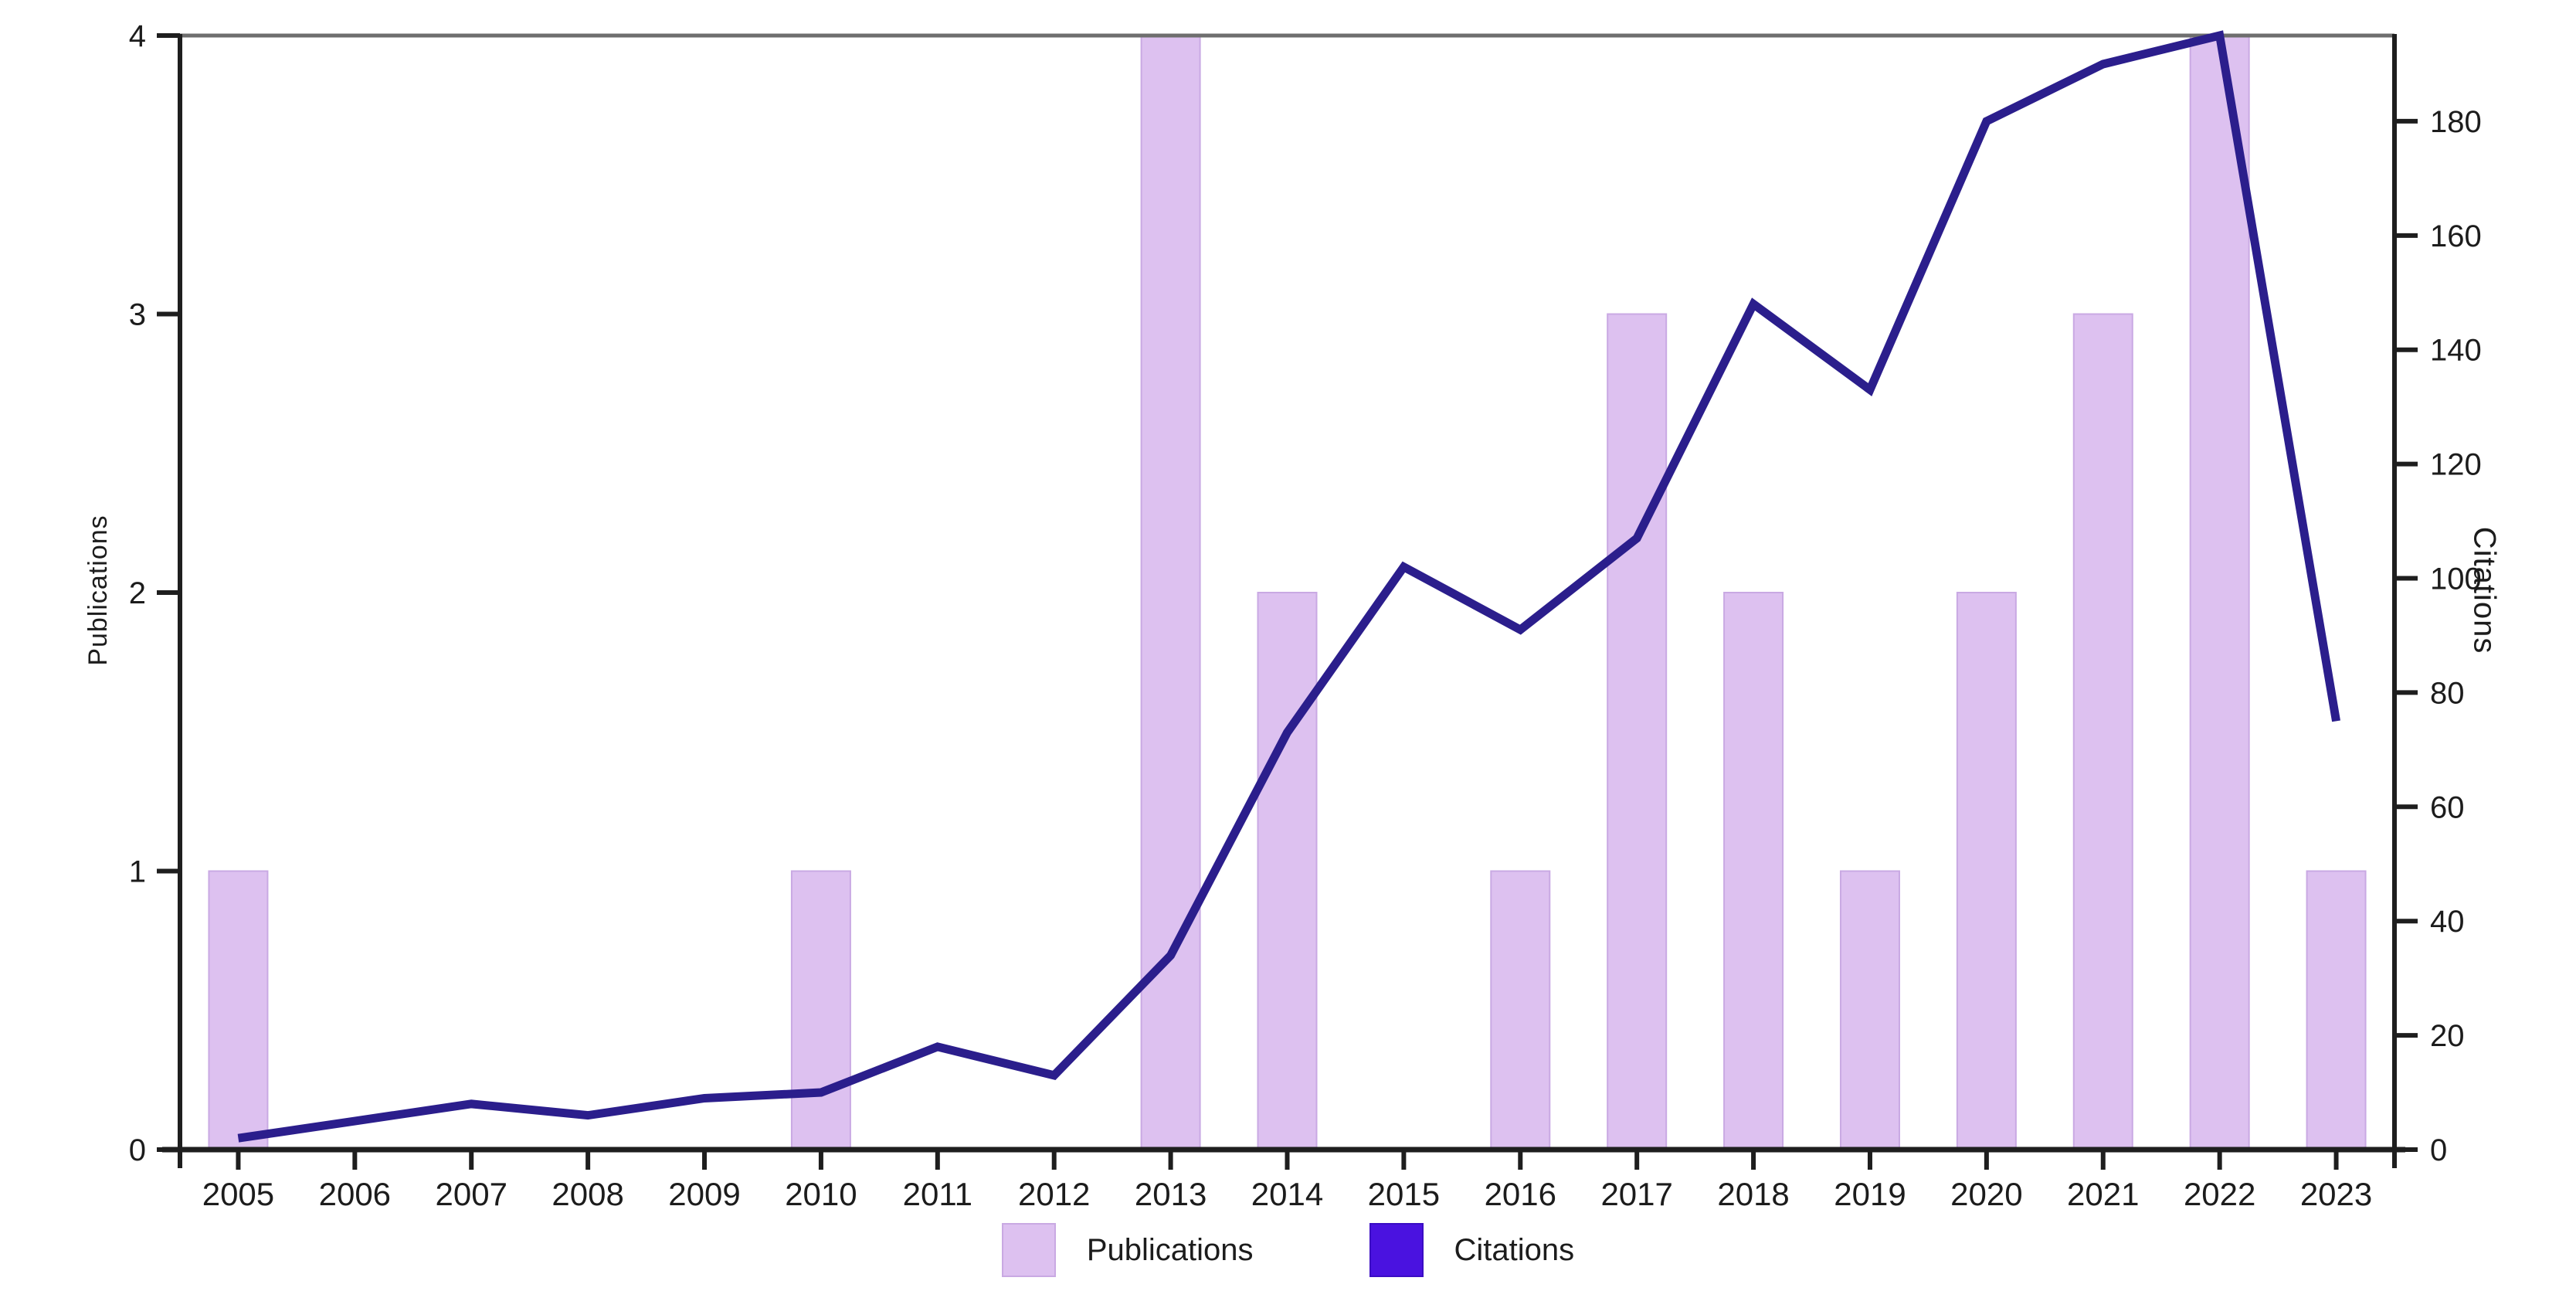 Image resolution: width=2576 pixels, height=1308 pixels. I want to click on x-tick-label-2006: 2006, so click(355, 1194).